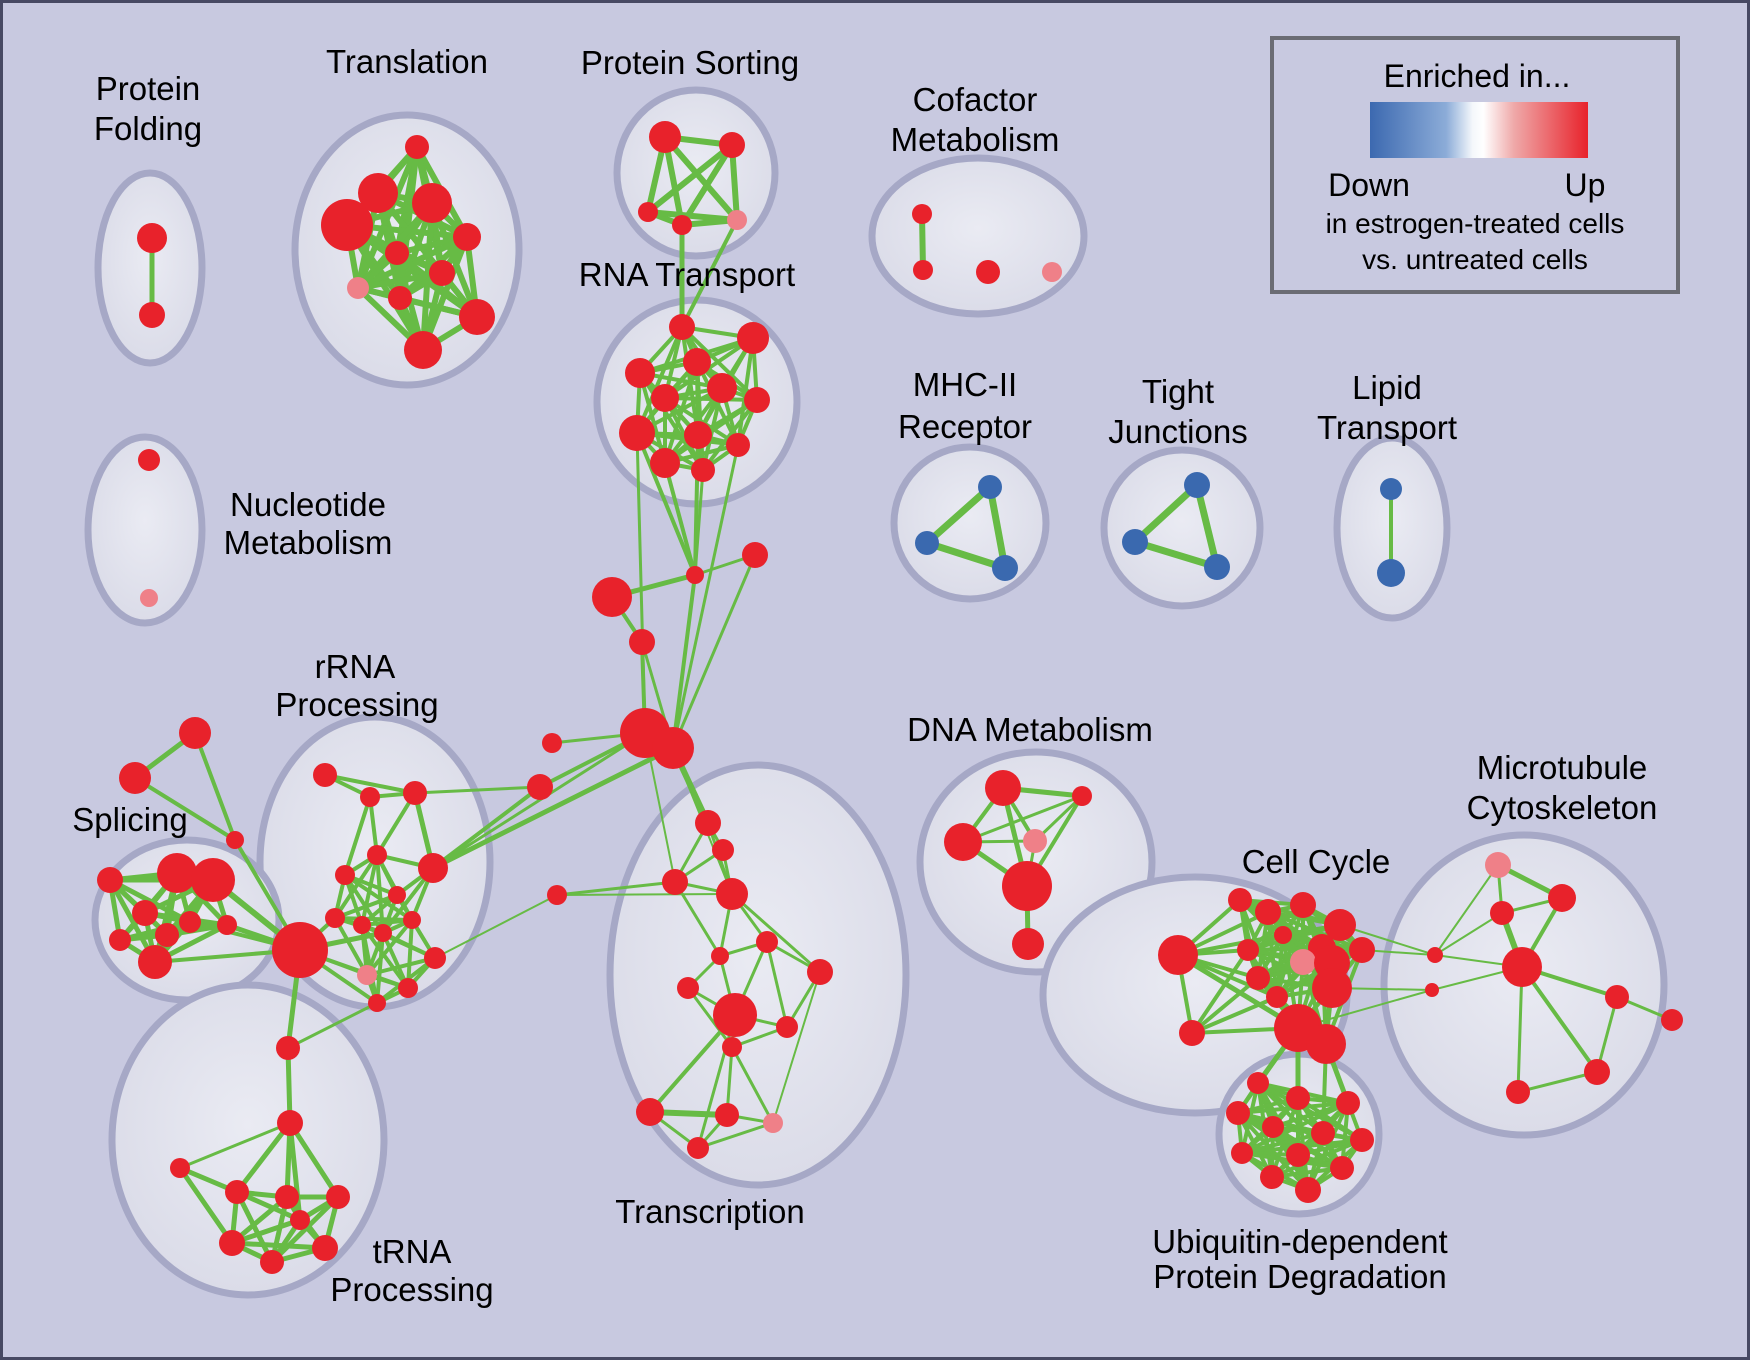 This screenshot has height=1360, width=1750. I want to click on cluster-label-cofactor-line2: Metabolism, so click(975, 139).